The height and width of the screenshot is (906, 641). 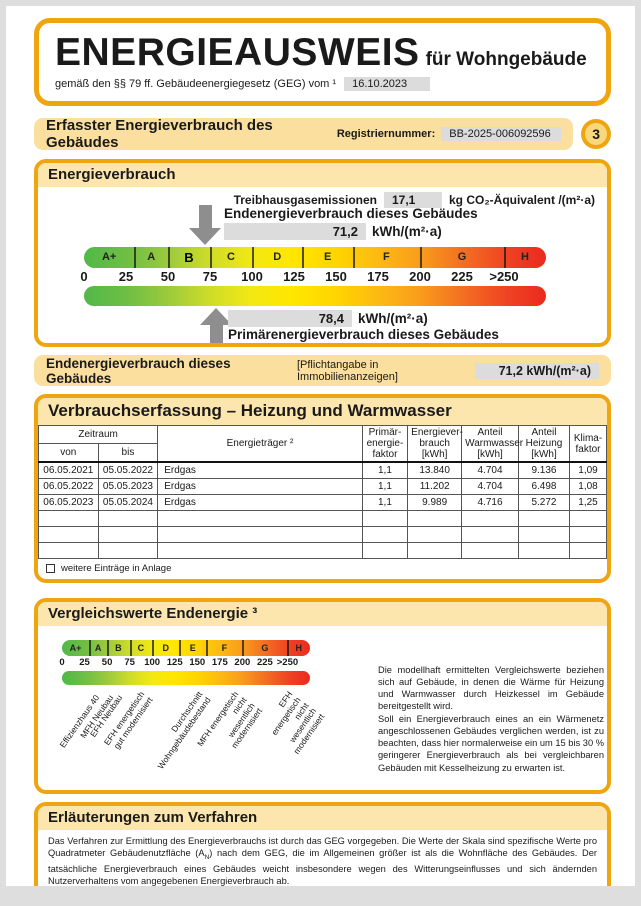 I want to click on end-energy-value-field: 71,2, so click(x=295, y=231).